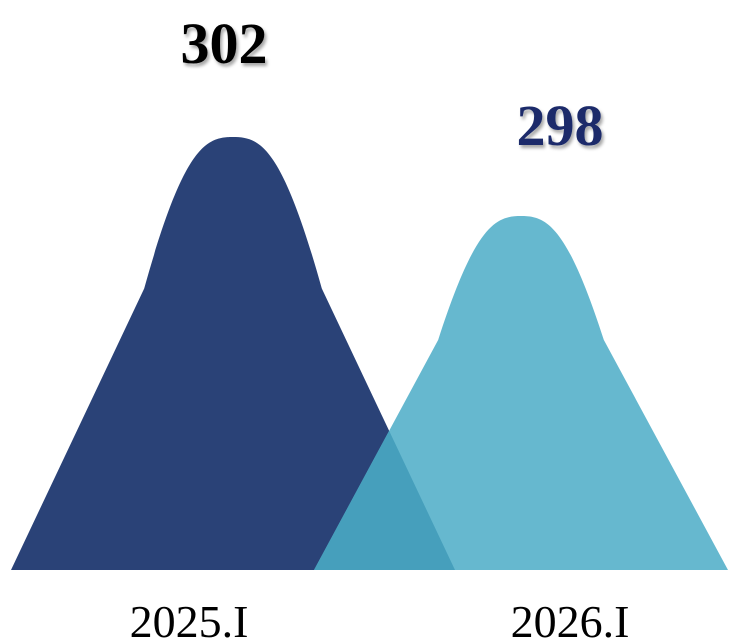 This screenshot has height=644, width=730. I want to click on value-label-2025-i: 302, so click(224, 43).